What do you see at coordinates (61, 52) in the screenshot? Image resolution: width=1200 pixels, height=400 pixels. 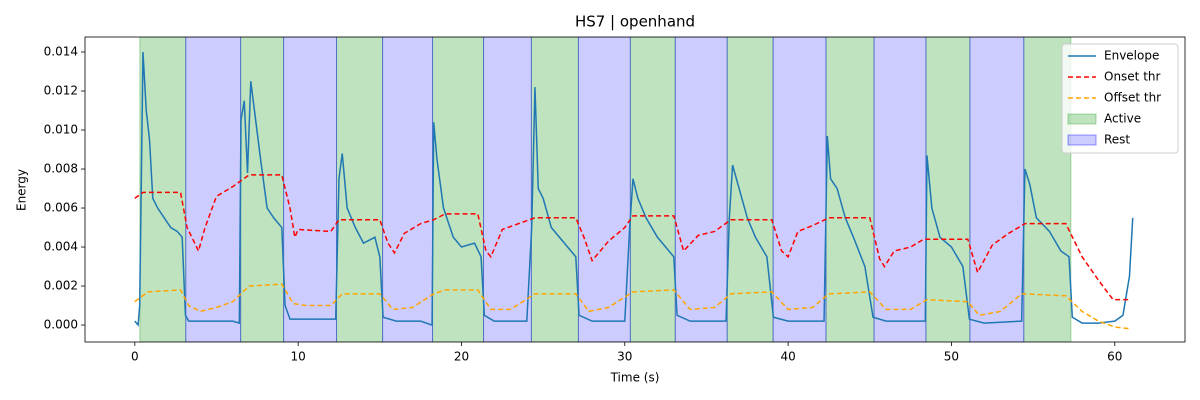 I see `y-tick-label: 0.014` at bounding box center [61, 52].